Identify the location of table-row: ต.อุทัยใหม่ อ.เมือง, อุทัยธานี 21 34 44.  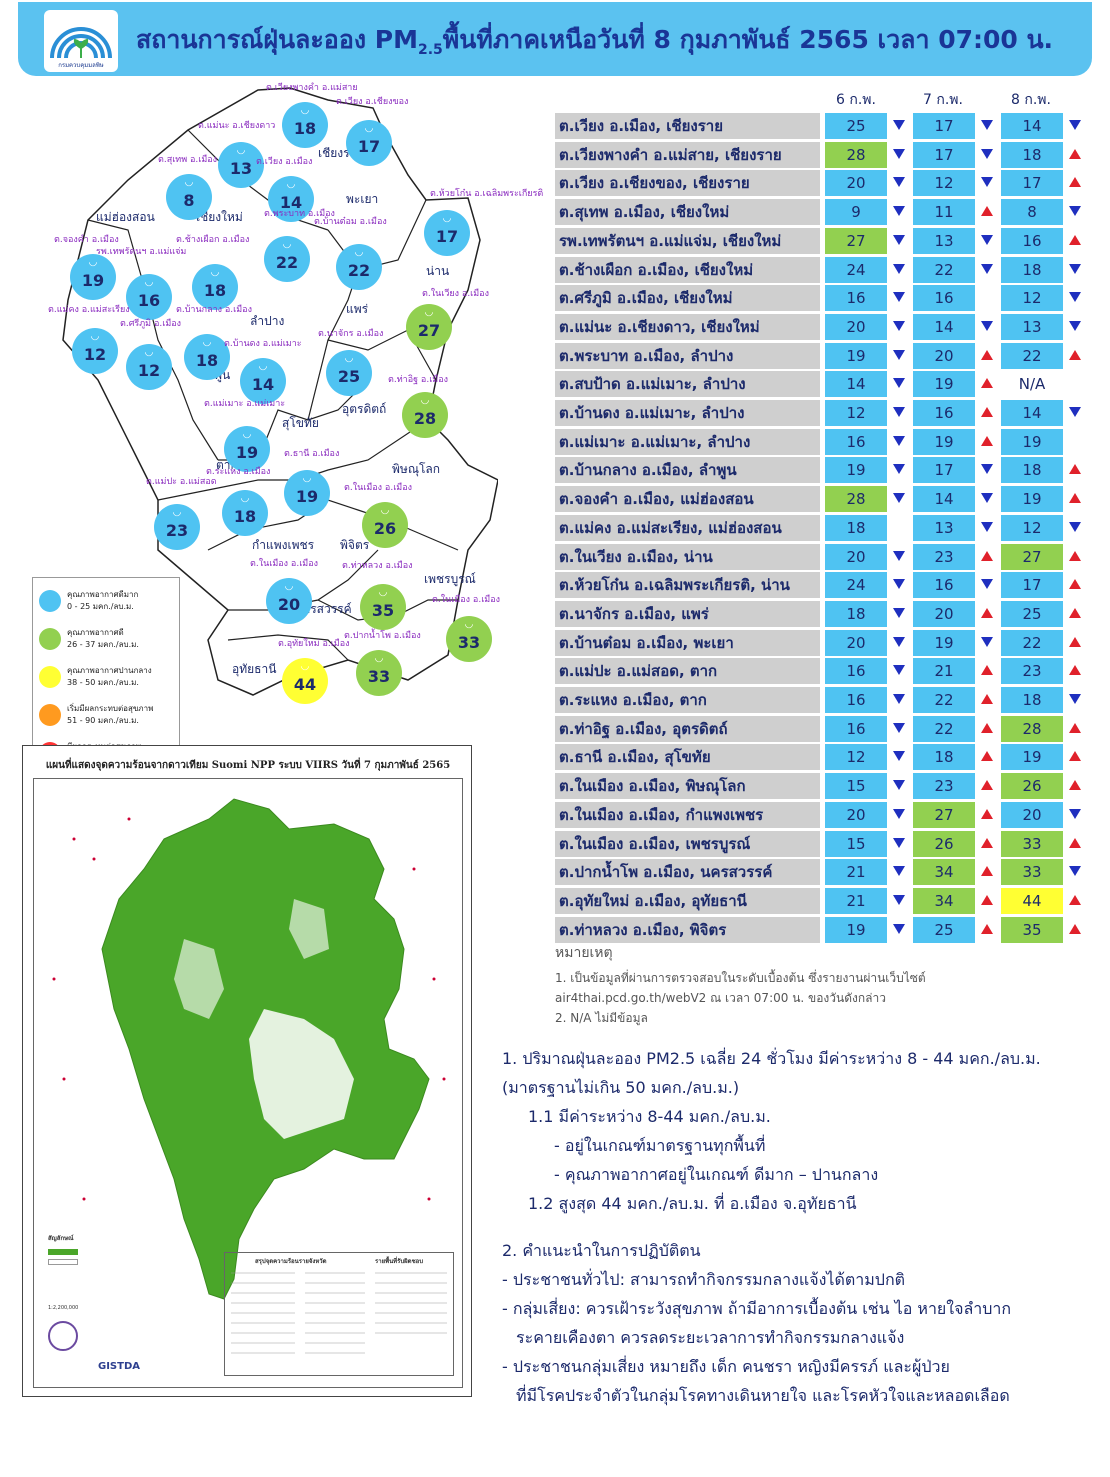
(820, 900).